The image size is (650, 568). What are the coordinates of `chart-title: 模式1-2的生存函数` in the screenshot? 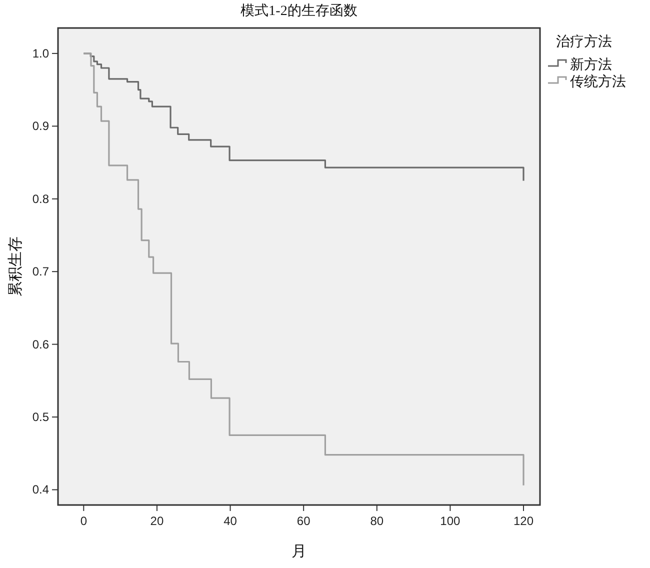 It's located at (299, 11).